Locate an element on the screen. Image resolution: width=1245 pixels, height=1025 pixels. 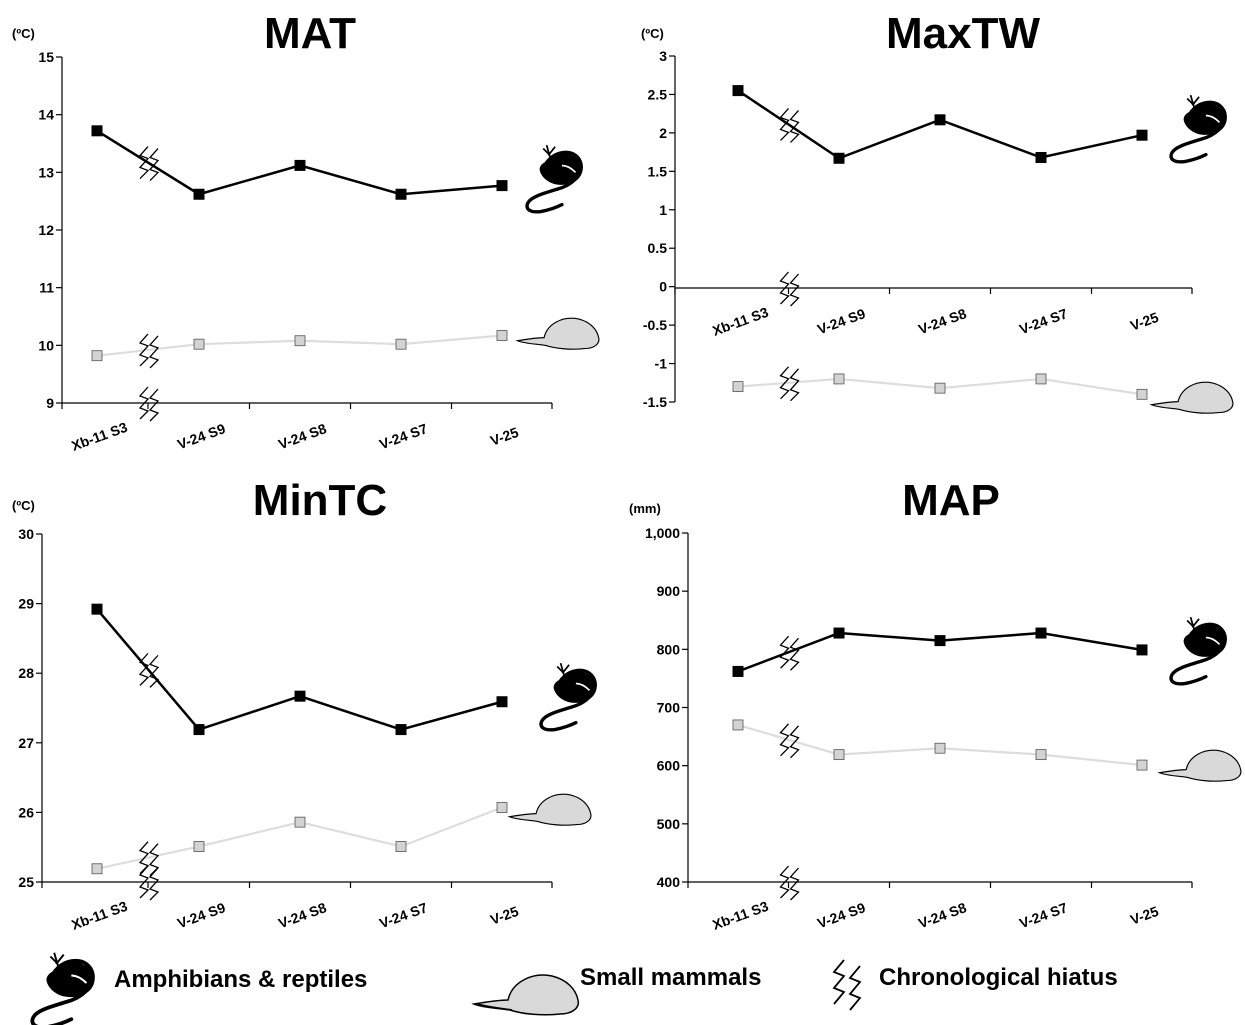
x-tick-label: V-24 S7 is located at coordinates (403, 436).